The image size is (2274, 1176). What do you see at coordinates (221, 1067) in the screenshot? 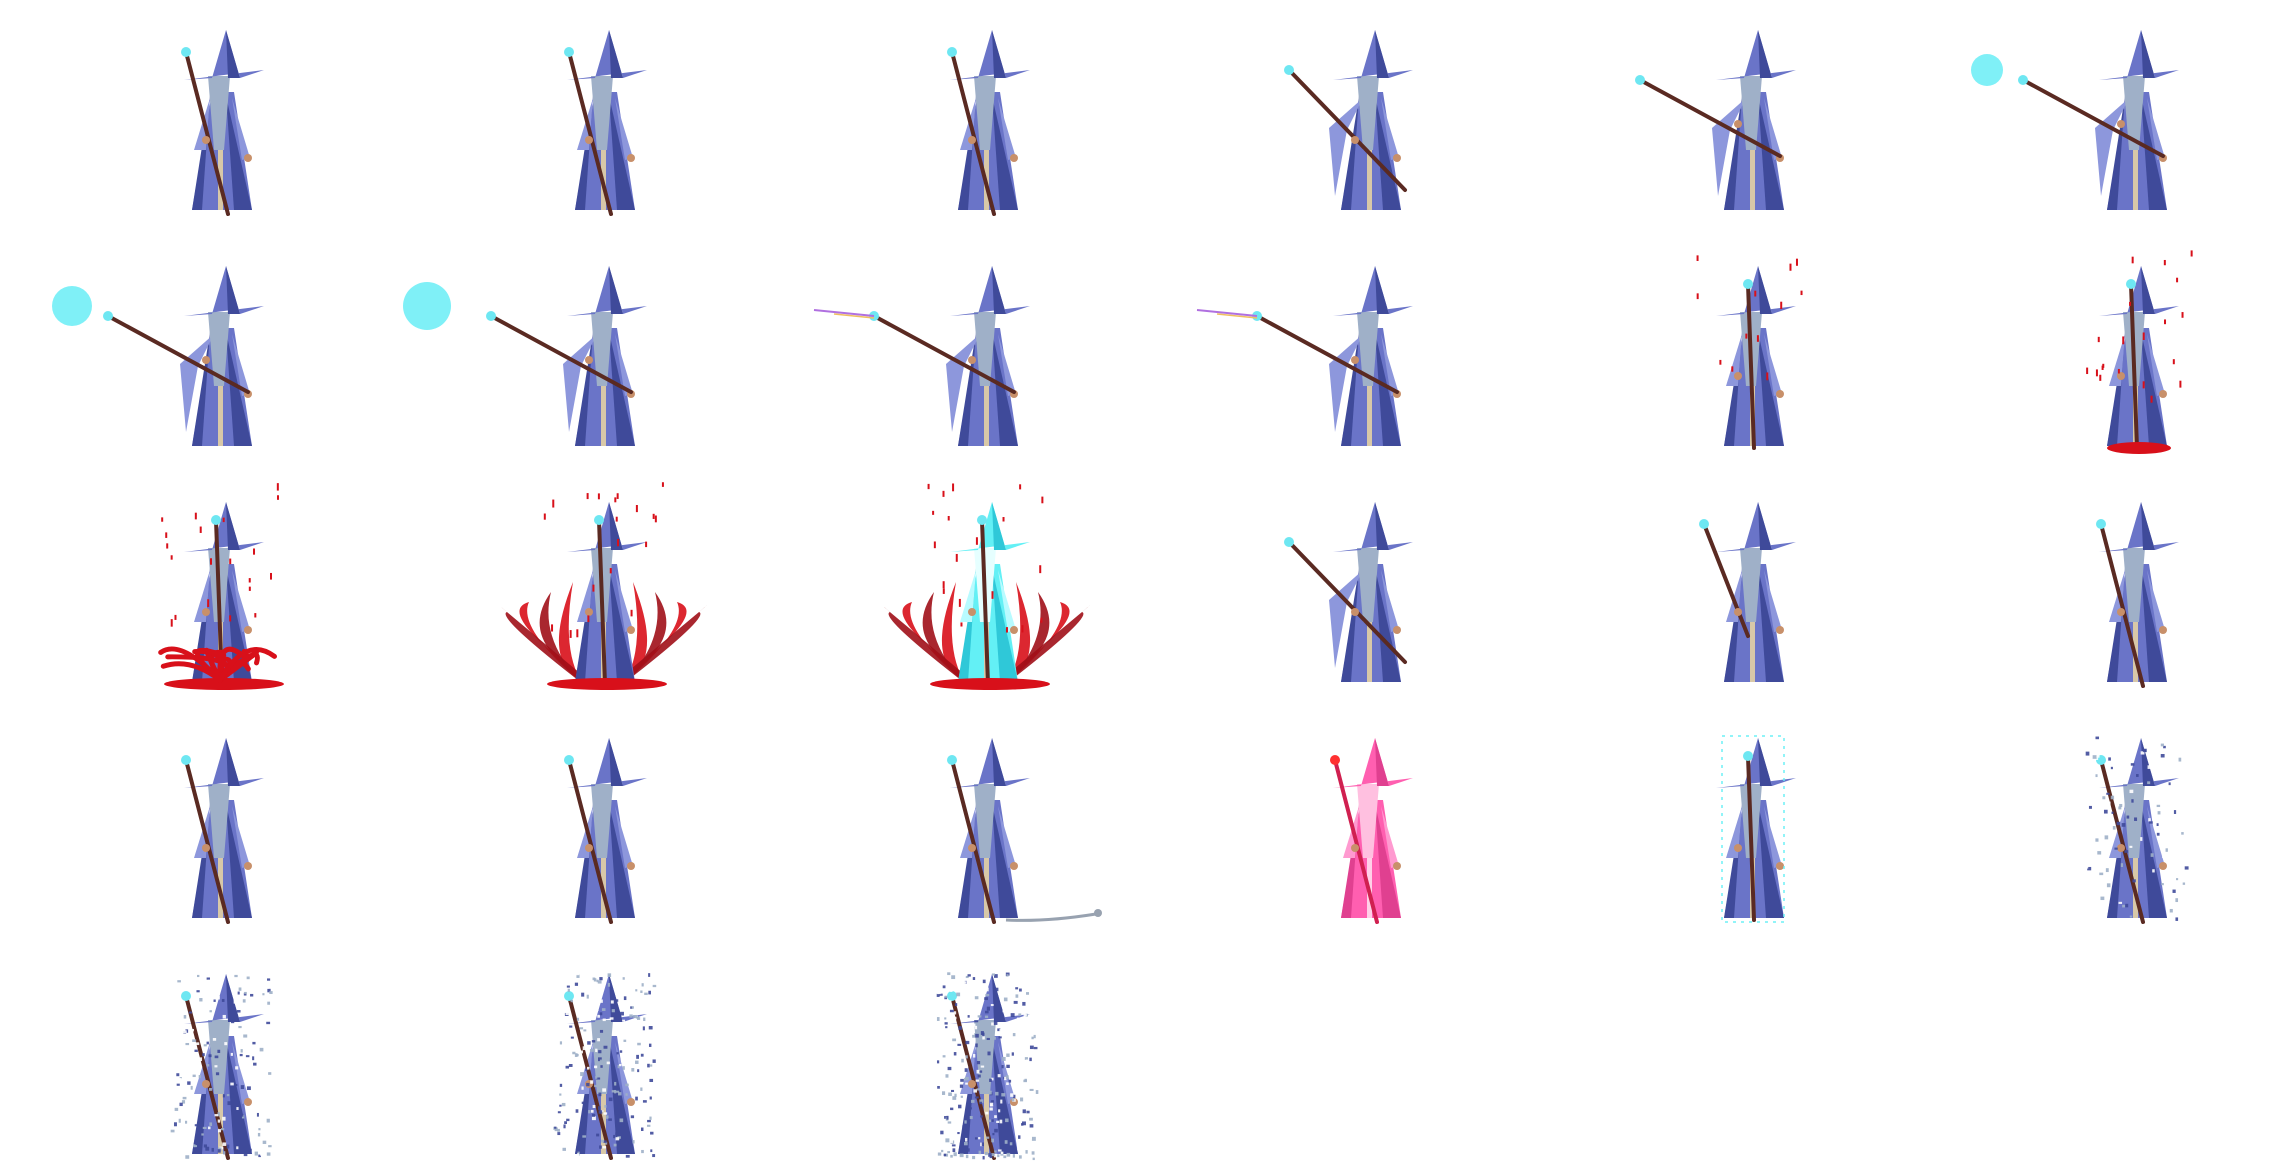
I see `frame-dissolve-mid` at bounding box center [221, 1067].